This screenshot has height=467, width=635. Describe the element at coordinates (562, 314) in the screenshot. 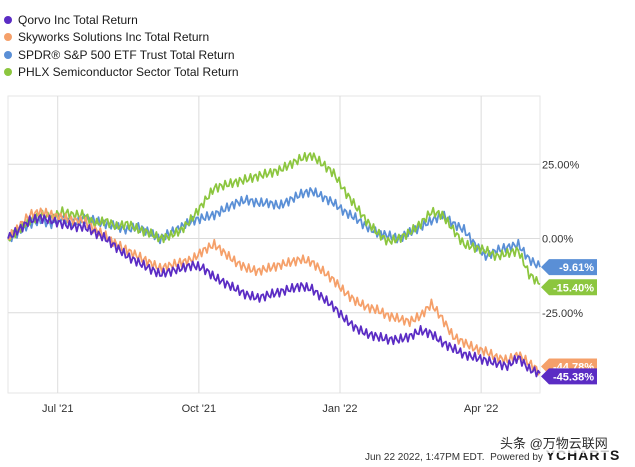

I see `y-tick-label: -25.00%` at that location.